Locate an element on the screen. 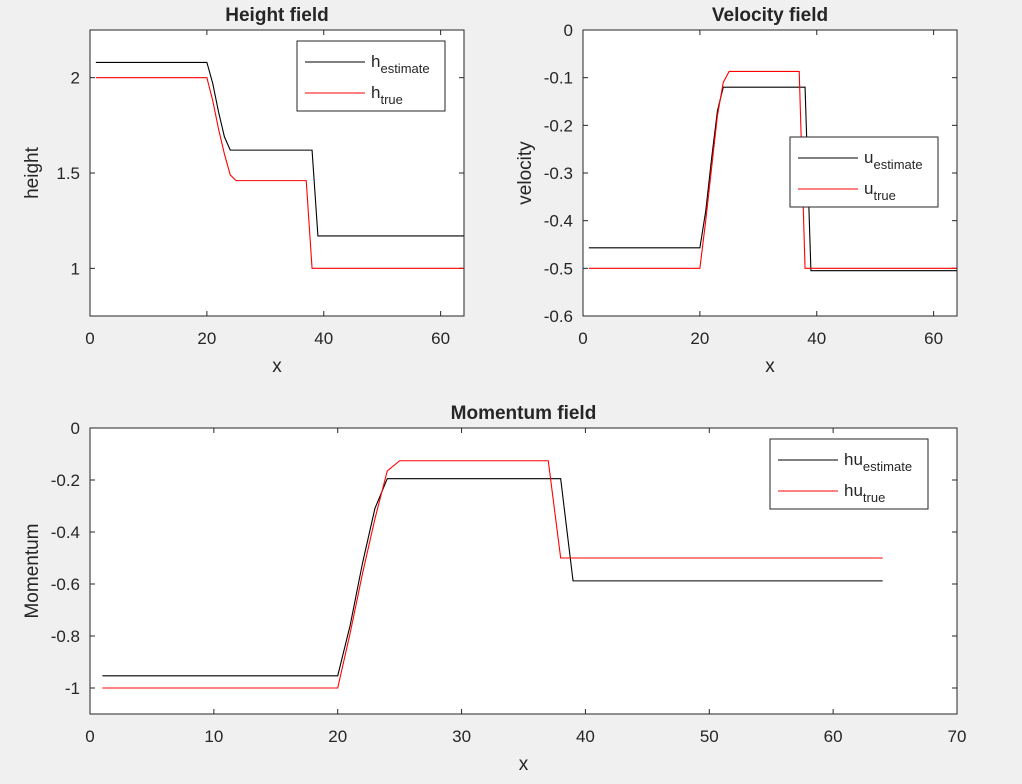 This screenshot has height=784, width=1022. legend-label: huestimate is located at coordinates (878, 462).